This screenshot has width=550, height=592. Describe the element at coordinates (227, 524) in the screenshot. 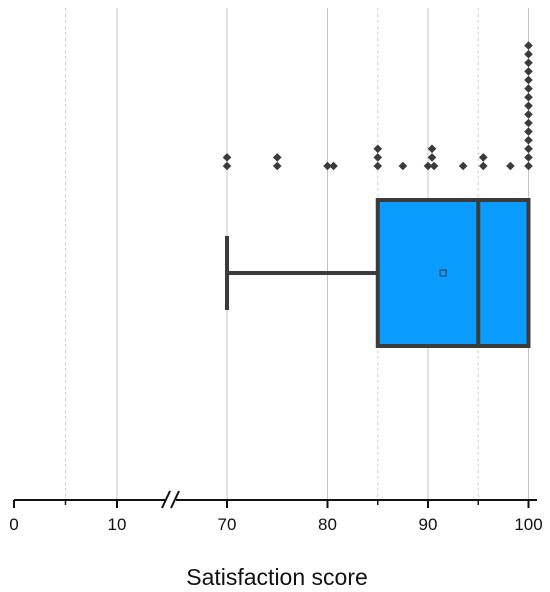

I see `x-tick-label: 70` at that location.